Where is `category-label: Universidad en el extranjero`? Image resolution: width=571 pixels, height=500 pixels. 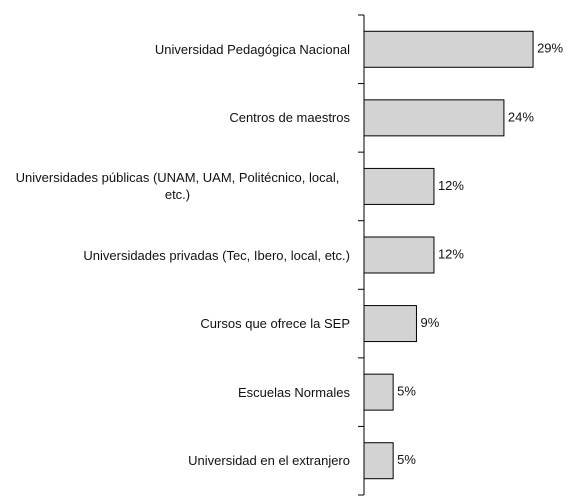 category-label: Universidad en el extranjero is located at coordinates (269, 461).